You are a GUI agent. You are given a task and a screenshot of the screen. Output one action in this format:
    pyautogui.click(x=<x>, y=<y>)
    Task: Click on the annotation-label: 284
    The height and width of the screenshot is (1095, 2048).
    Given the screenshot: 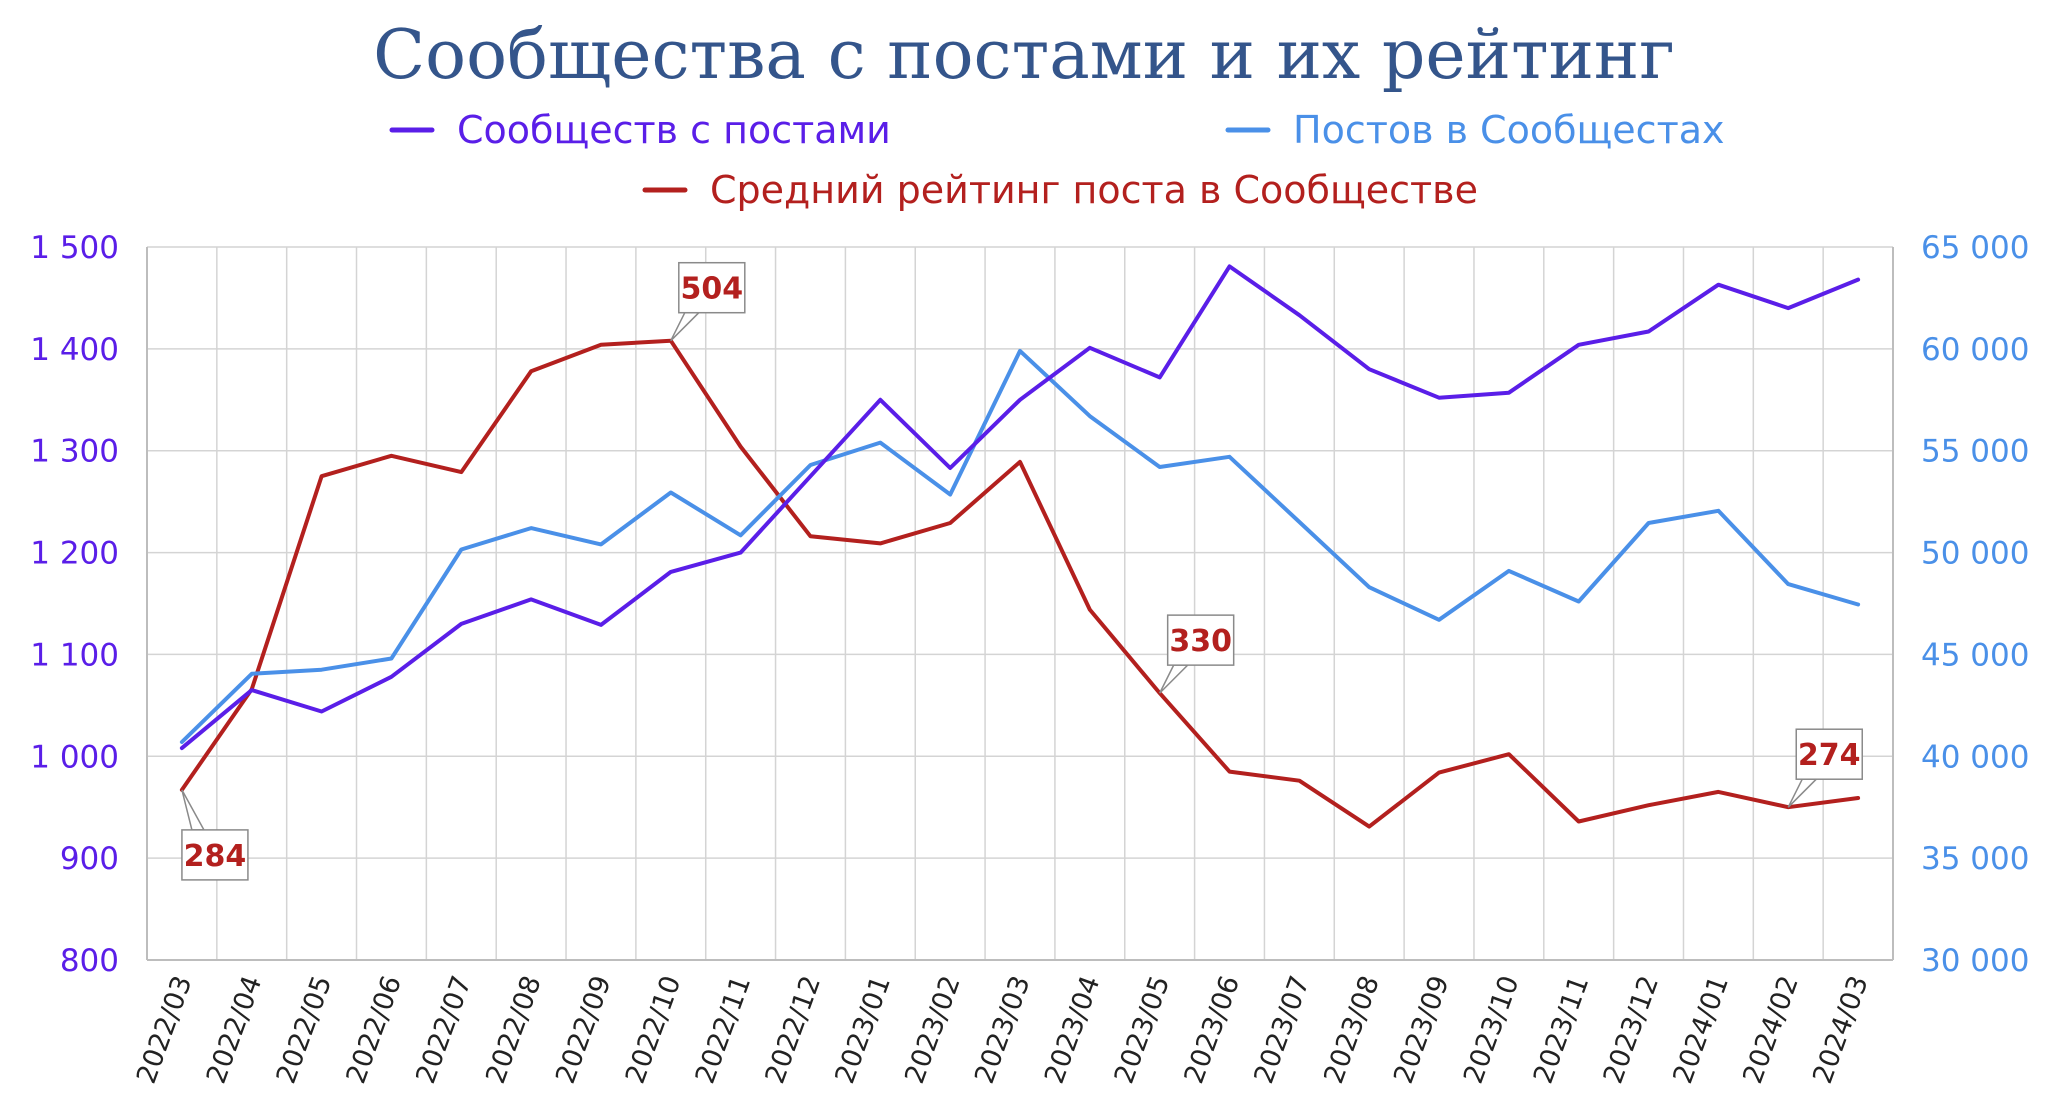 What is the action you would take?
    pyautogui.click(x=215, y=856)
    